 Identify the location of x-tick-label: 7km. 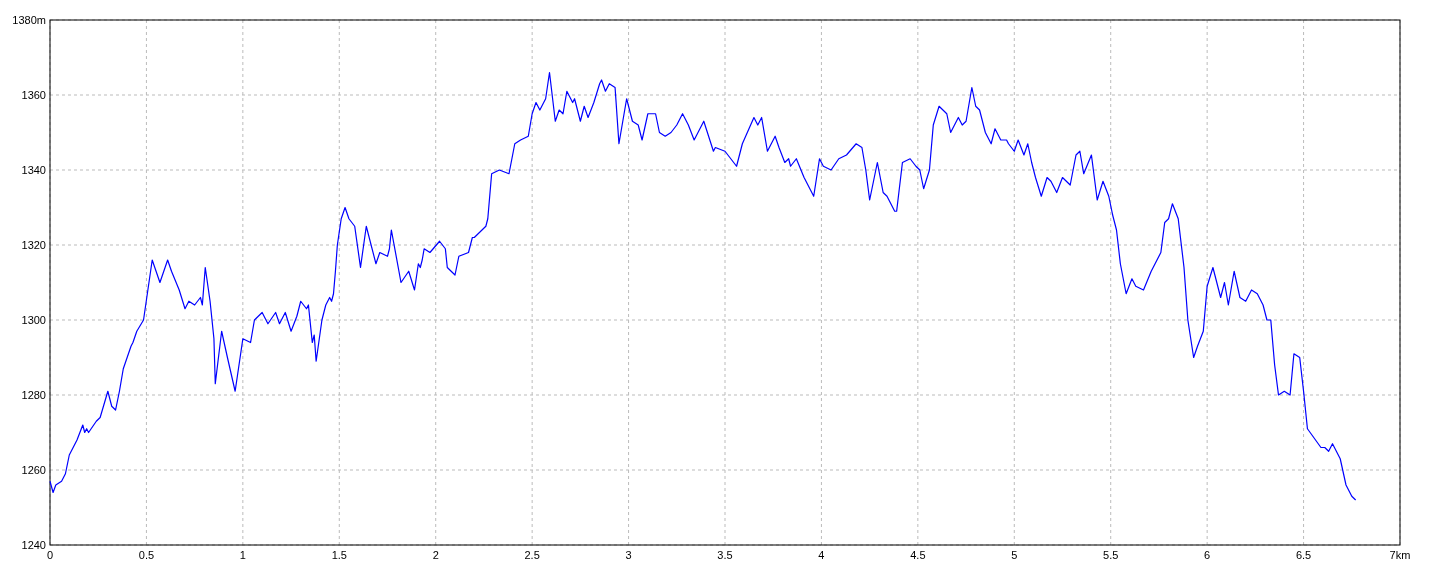
(1400, 555).